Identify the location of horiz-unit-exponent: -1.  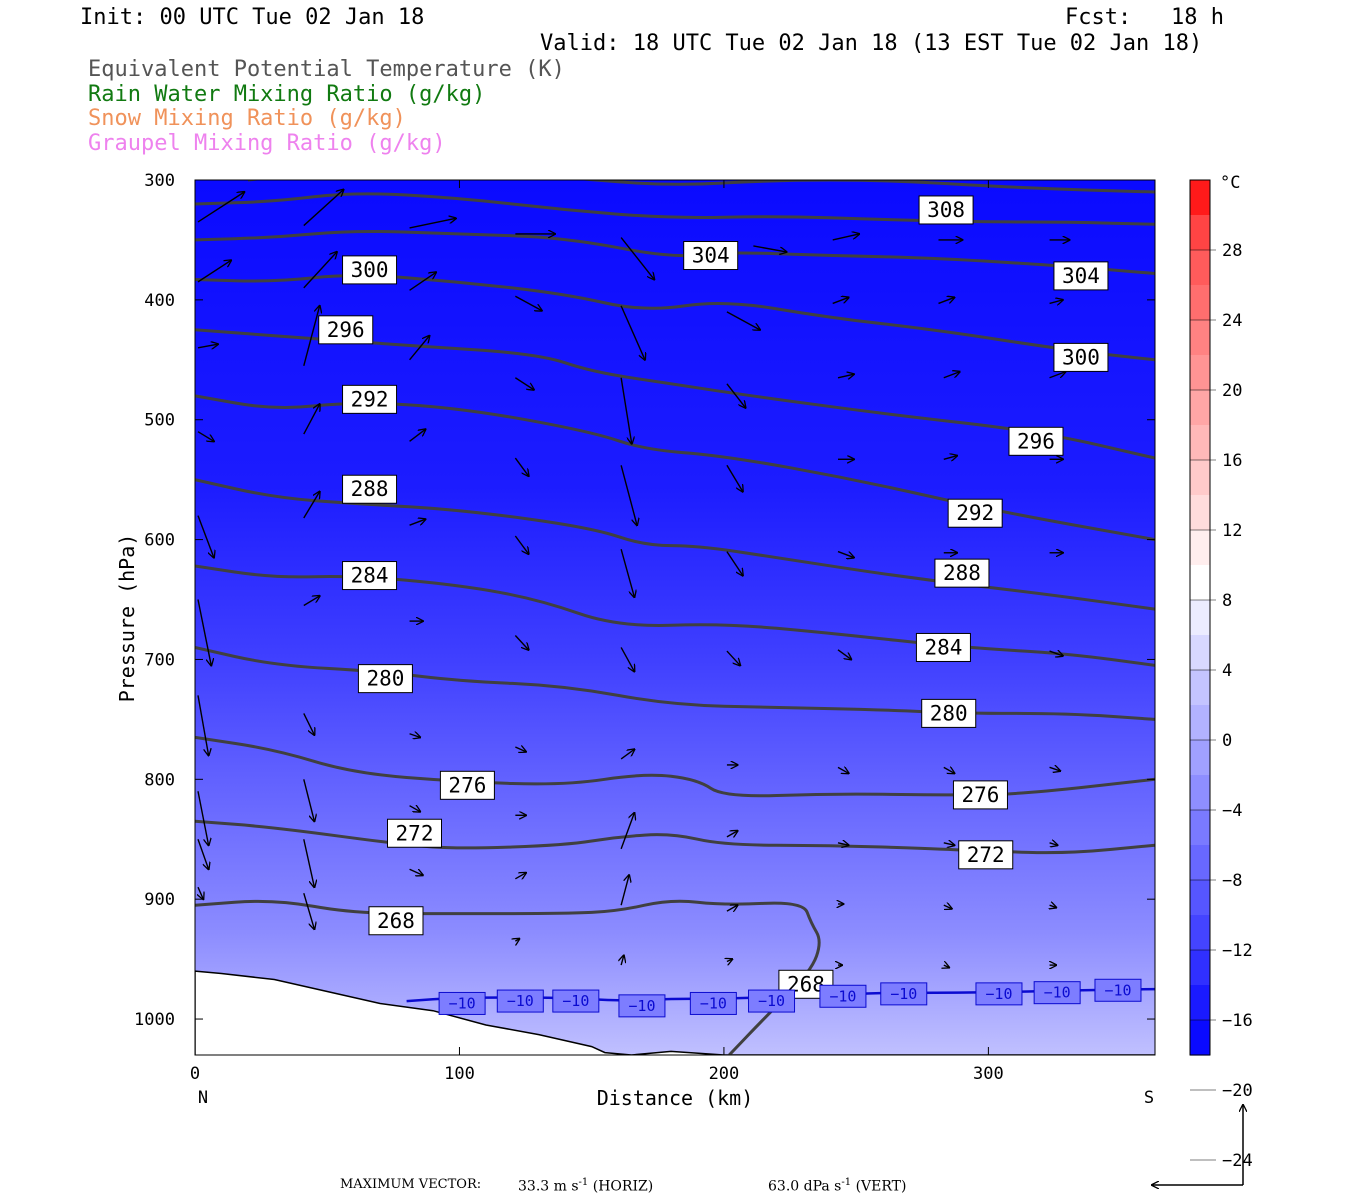
(583, 1182).